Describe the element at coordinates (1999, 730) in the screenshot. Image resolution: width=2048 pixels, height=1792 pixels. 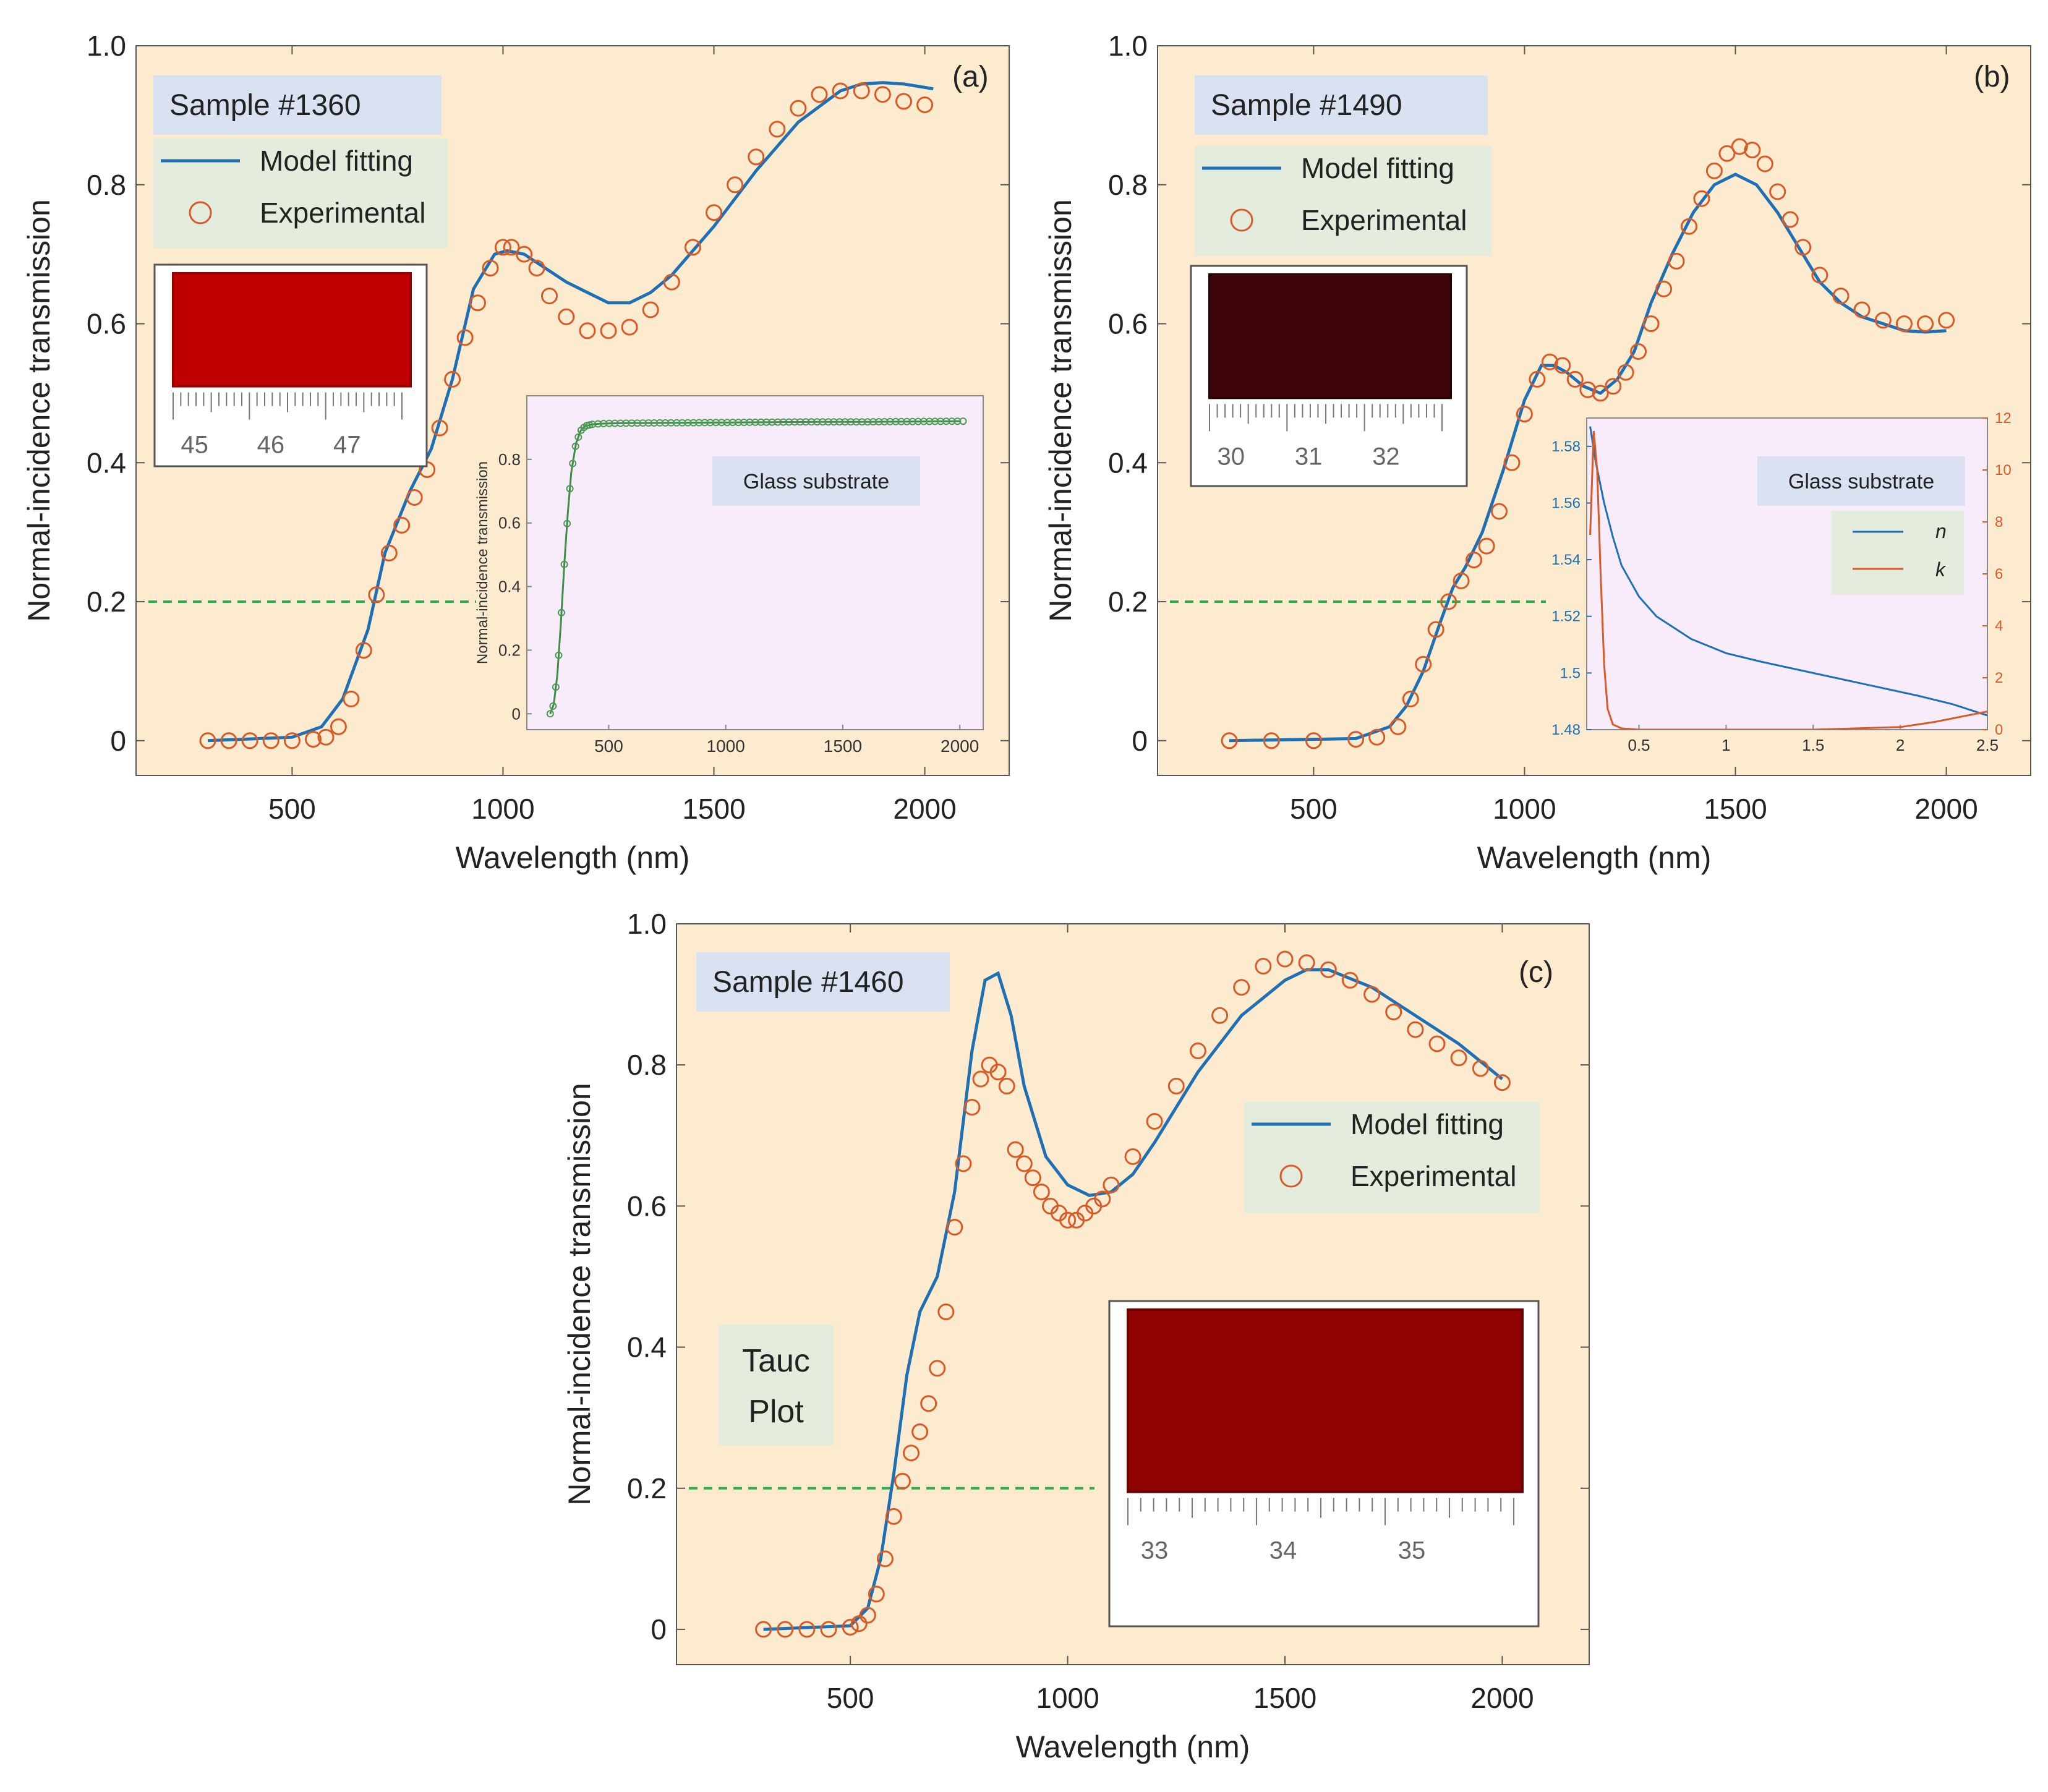
I see `inset-y-right-tick-label: 0` at that location.